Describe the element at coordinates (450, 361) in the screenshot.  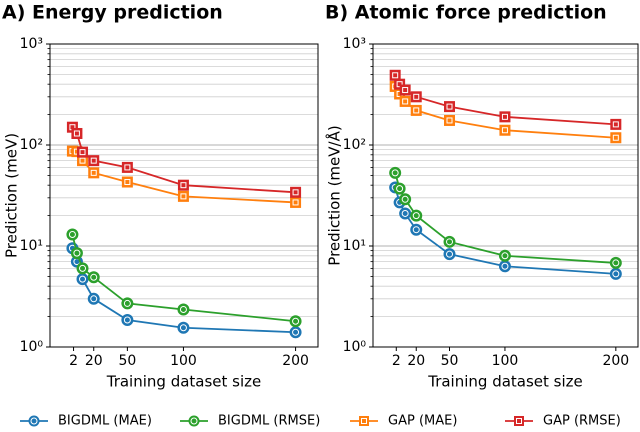
I see `x-tick-label: 50` at that location.